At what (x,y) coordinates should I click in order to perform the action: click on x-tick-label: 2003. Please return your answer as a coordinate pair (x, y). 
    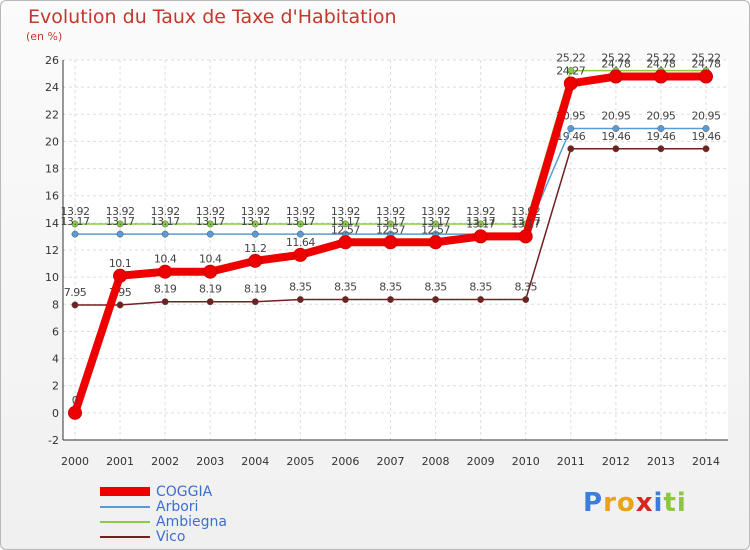
    Looking at the image, I should click on (210, 461).